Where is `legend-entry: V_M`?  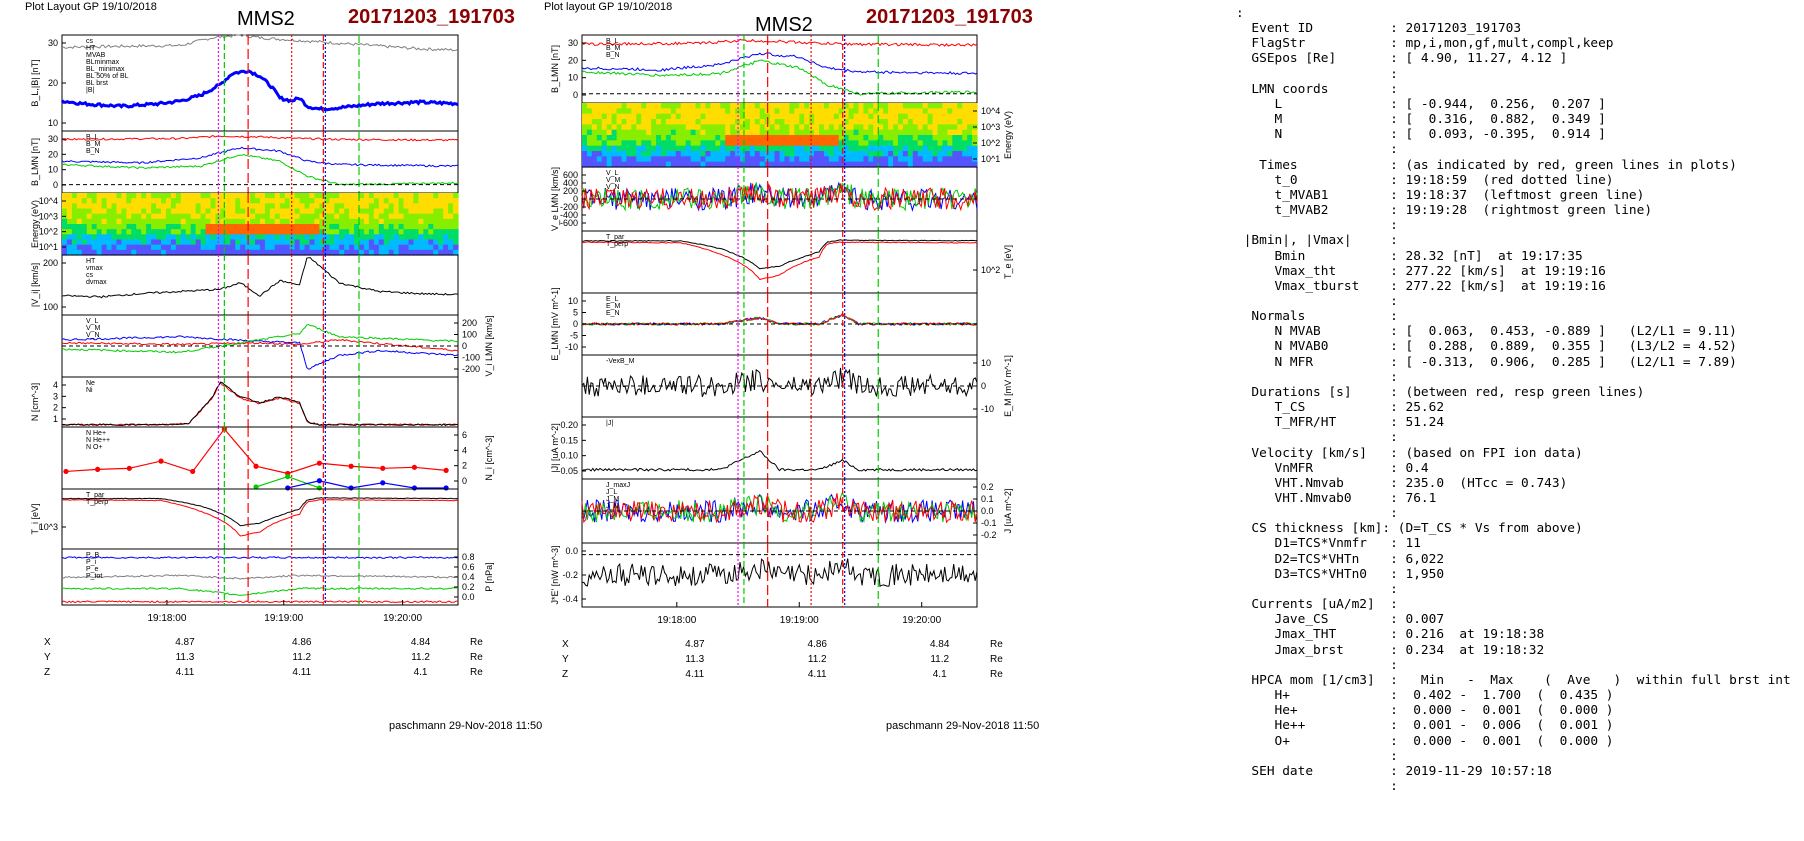
legend-entry: V_M is located at coordinates (613, 180).